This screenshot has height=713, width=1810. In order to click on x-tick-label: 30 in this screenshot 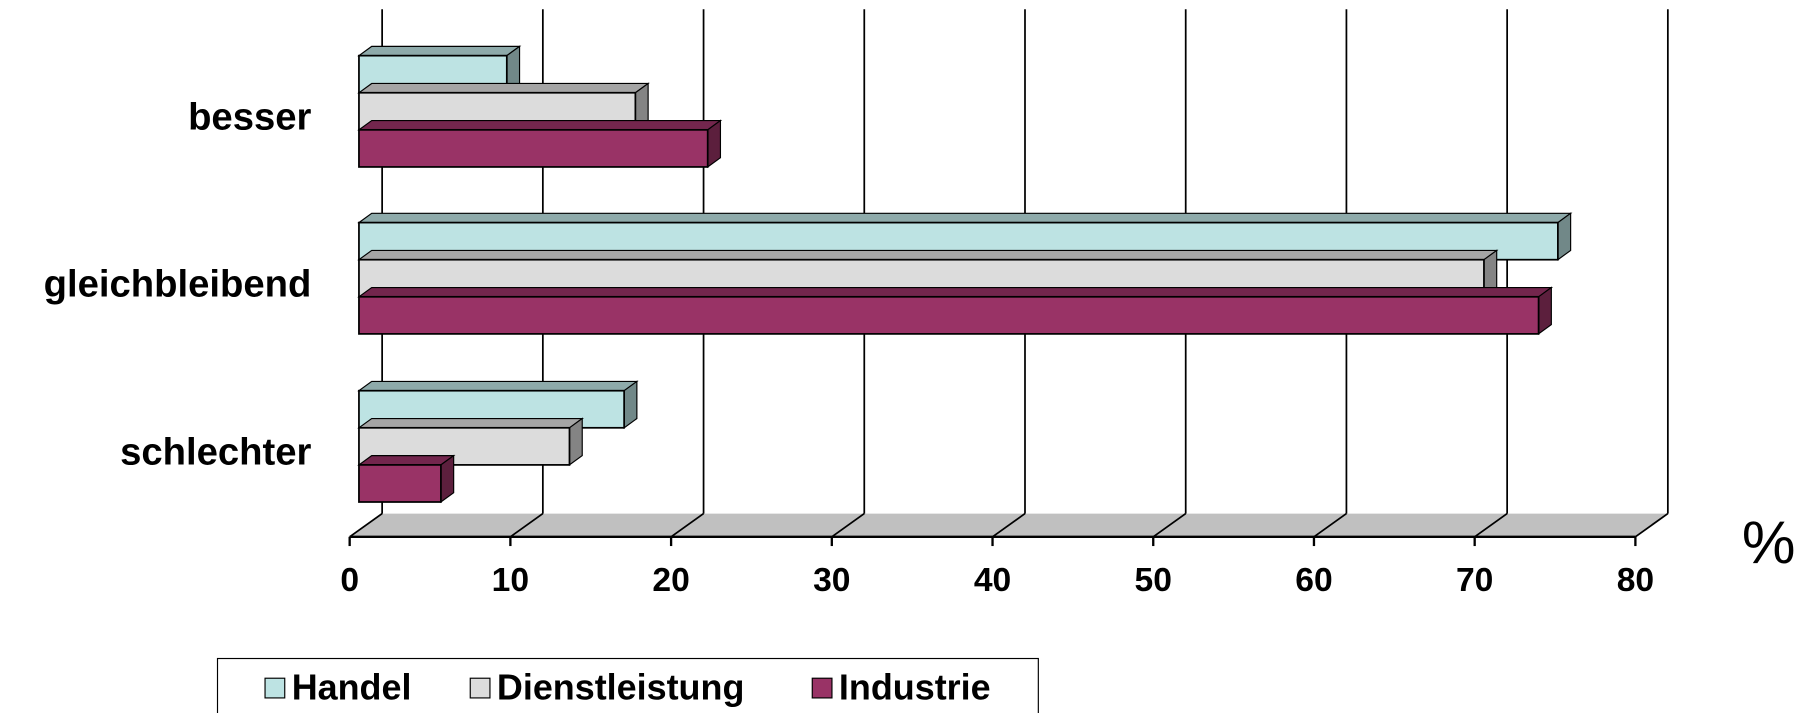, I will do `click(831, 580)`.